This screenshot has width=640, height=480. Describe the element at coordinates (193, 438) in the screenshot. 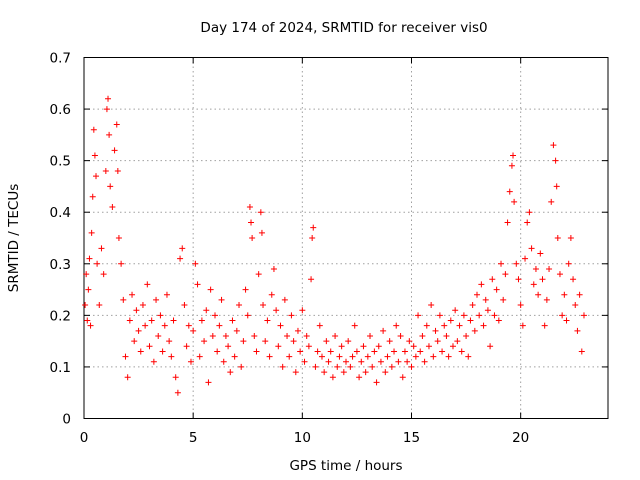

I see `x-tick-label: 5` at that location.